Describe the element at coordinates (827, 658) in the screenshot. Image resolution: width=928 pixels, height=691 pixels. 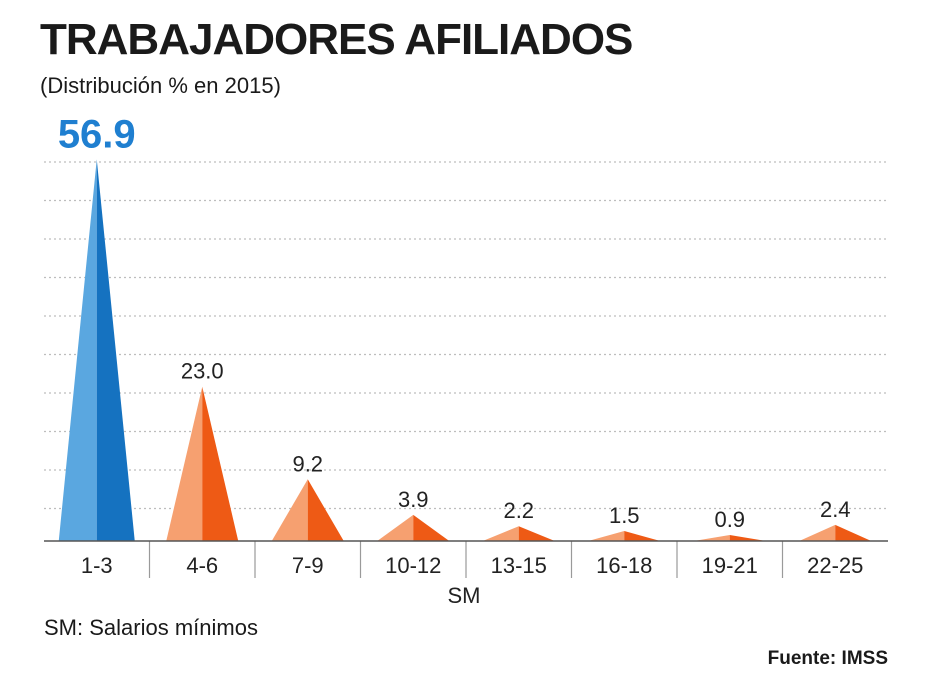
I see `source-label: Fuente: IMSS` at that location.